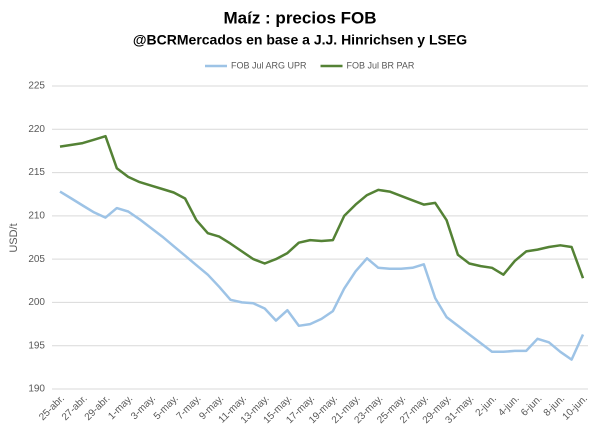  I want to click on y-tick-label: 195, so click(36, 345).